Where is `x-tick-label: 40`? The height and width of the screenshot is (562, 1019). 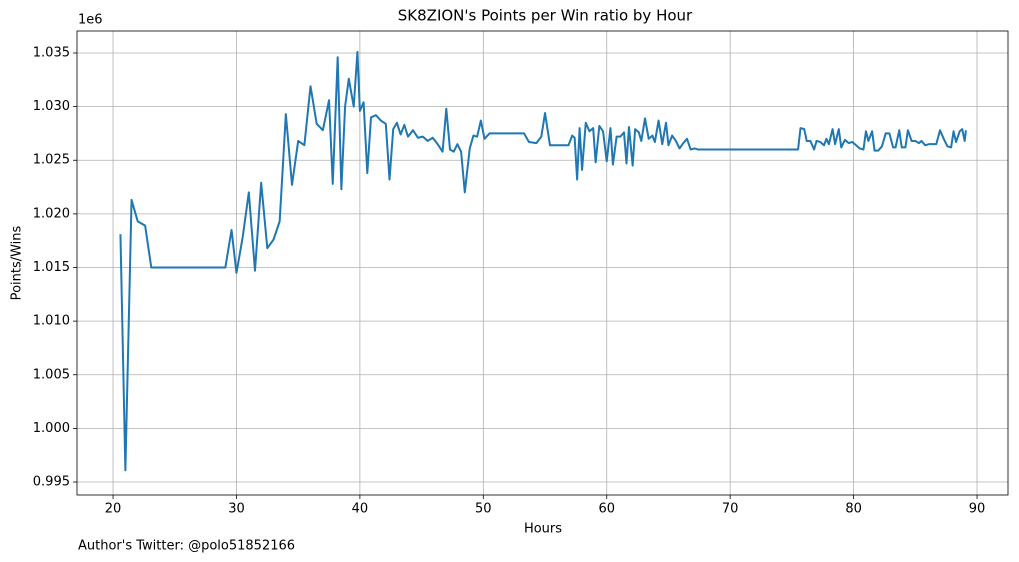 x-tick-label: 40 is located at coordinates (360, 509).